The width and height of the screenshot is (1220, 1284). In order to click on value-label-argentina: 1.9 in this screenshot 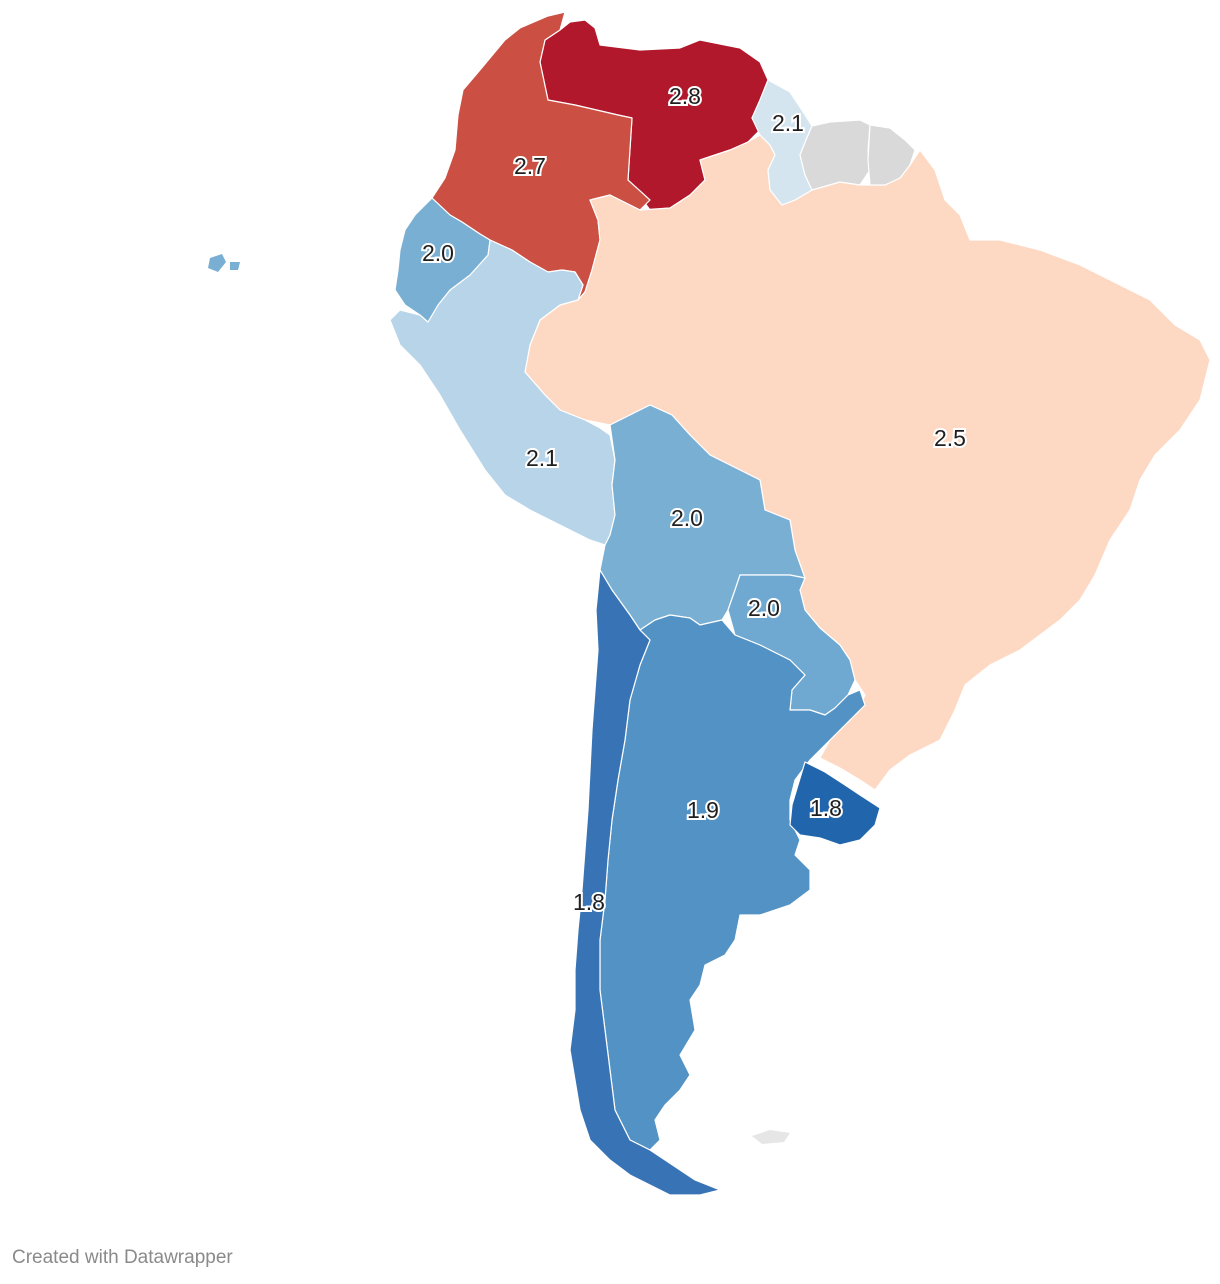, I will do `click(703, 810)`.